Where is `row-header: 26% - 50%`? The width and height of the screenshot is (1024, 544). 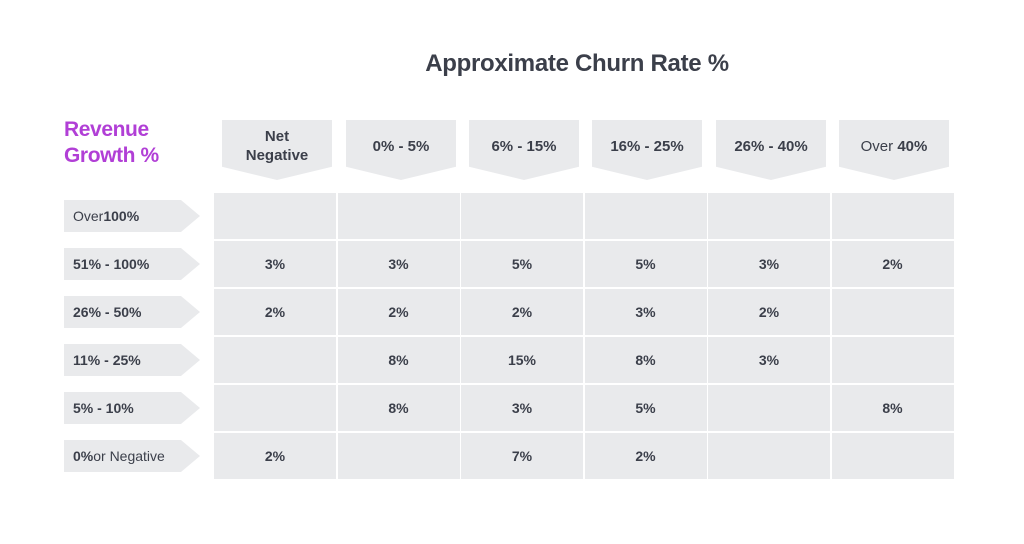 row-header: 26% - 50% is located at coordinates (132, 312).